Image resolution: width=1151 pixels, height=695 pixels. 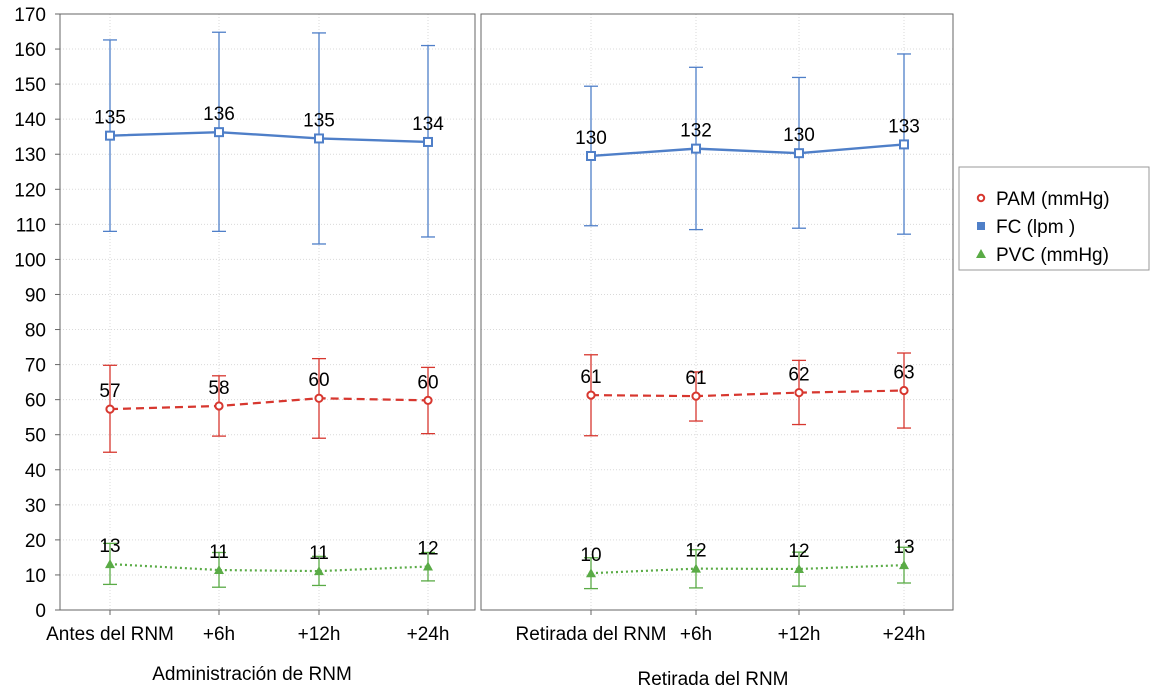 What do you see at coordinates (904, 126) in the screenshot?
I see `data-label: 133` at bounding box center [904, 126].